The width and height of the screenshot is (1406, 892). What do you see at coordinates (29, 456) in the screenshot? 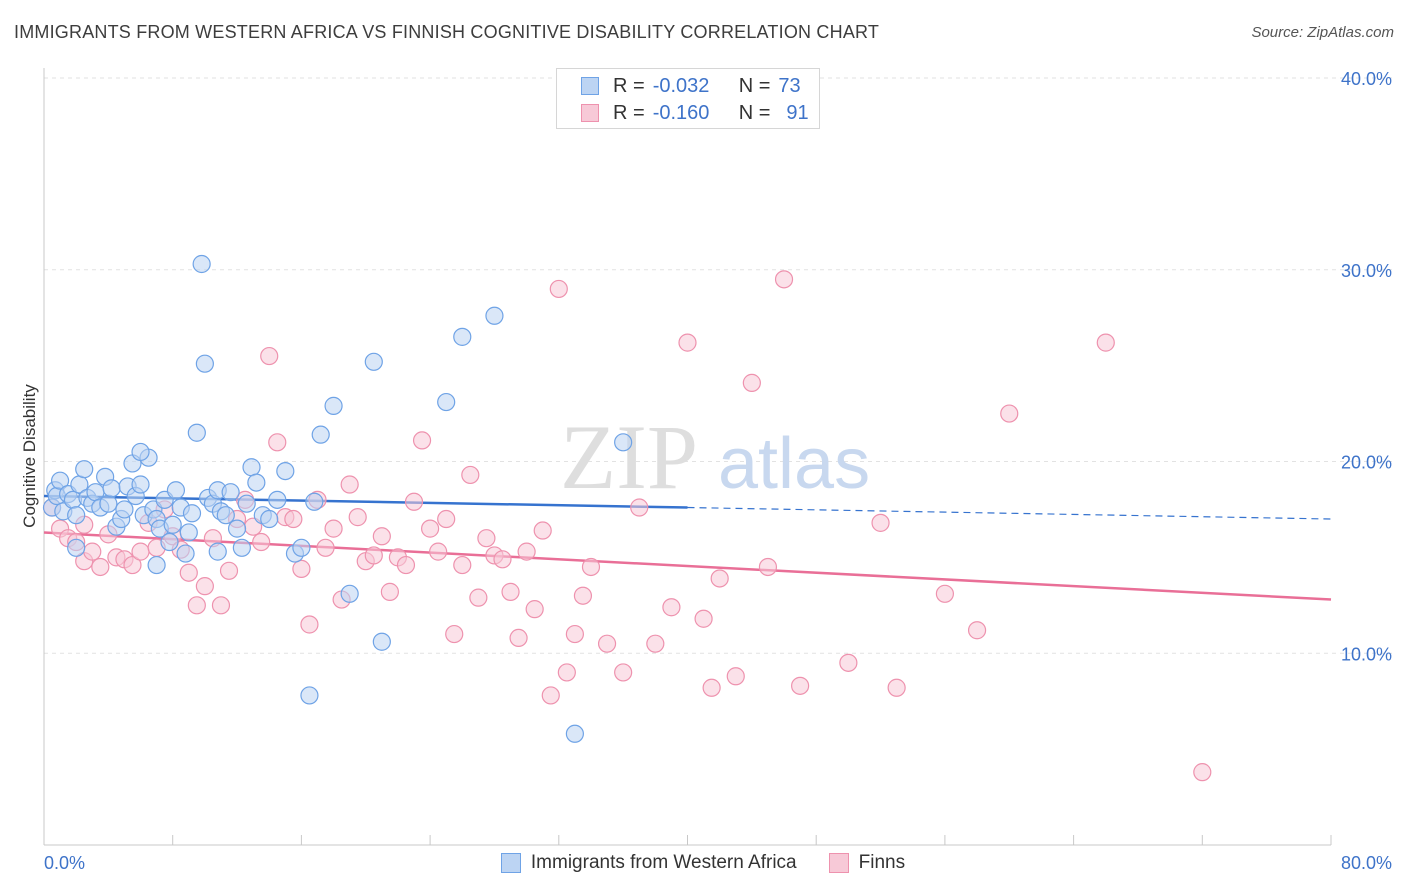
I see `y-axis-label: Cognitive Disability` at bounding box center [29, 456].